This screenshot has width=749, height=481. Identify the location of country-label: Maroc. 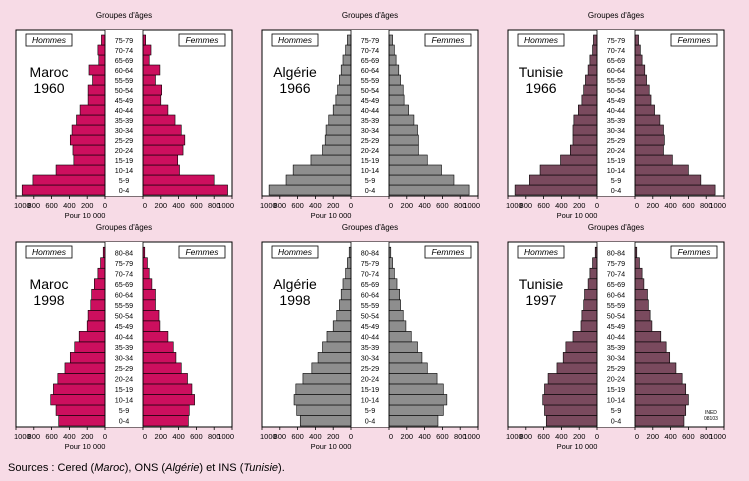
(49, 284).